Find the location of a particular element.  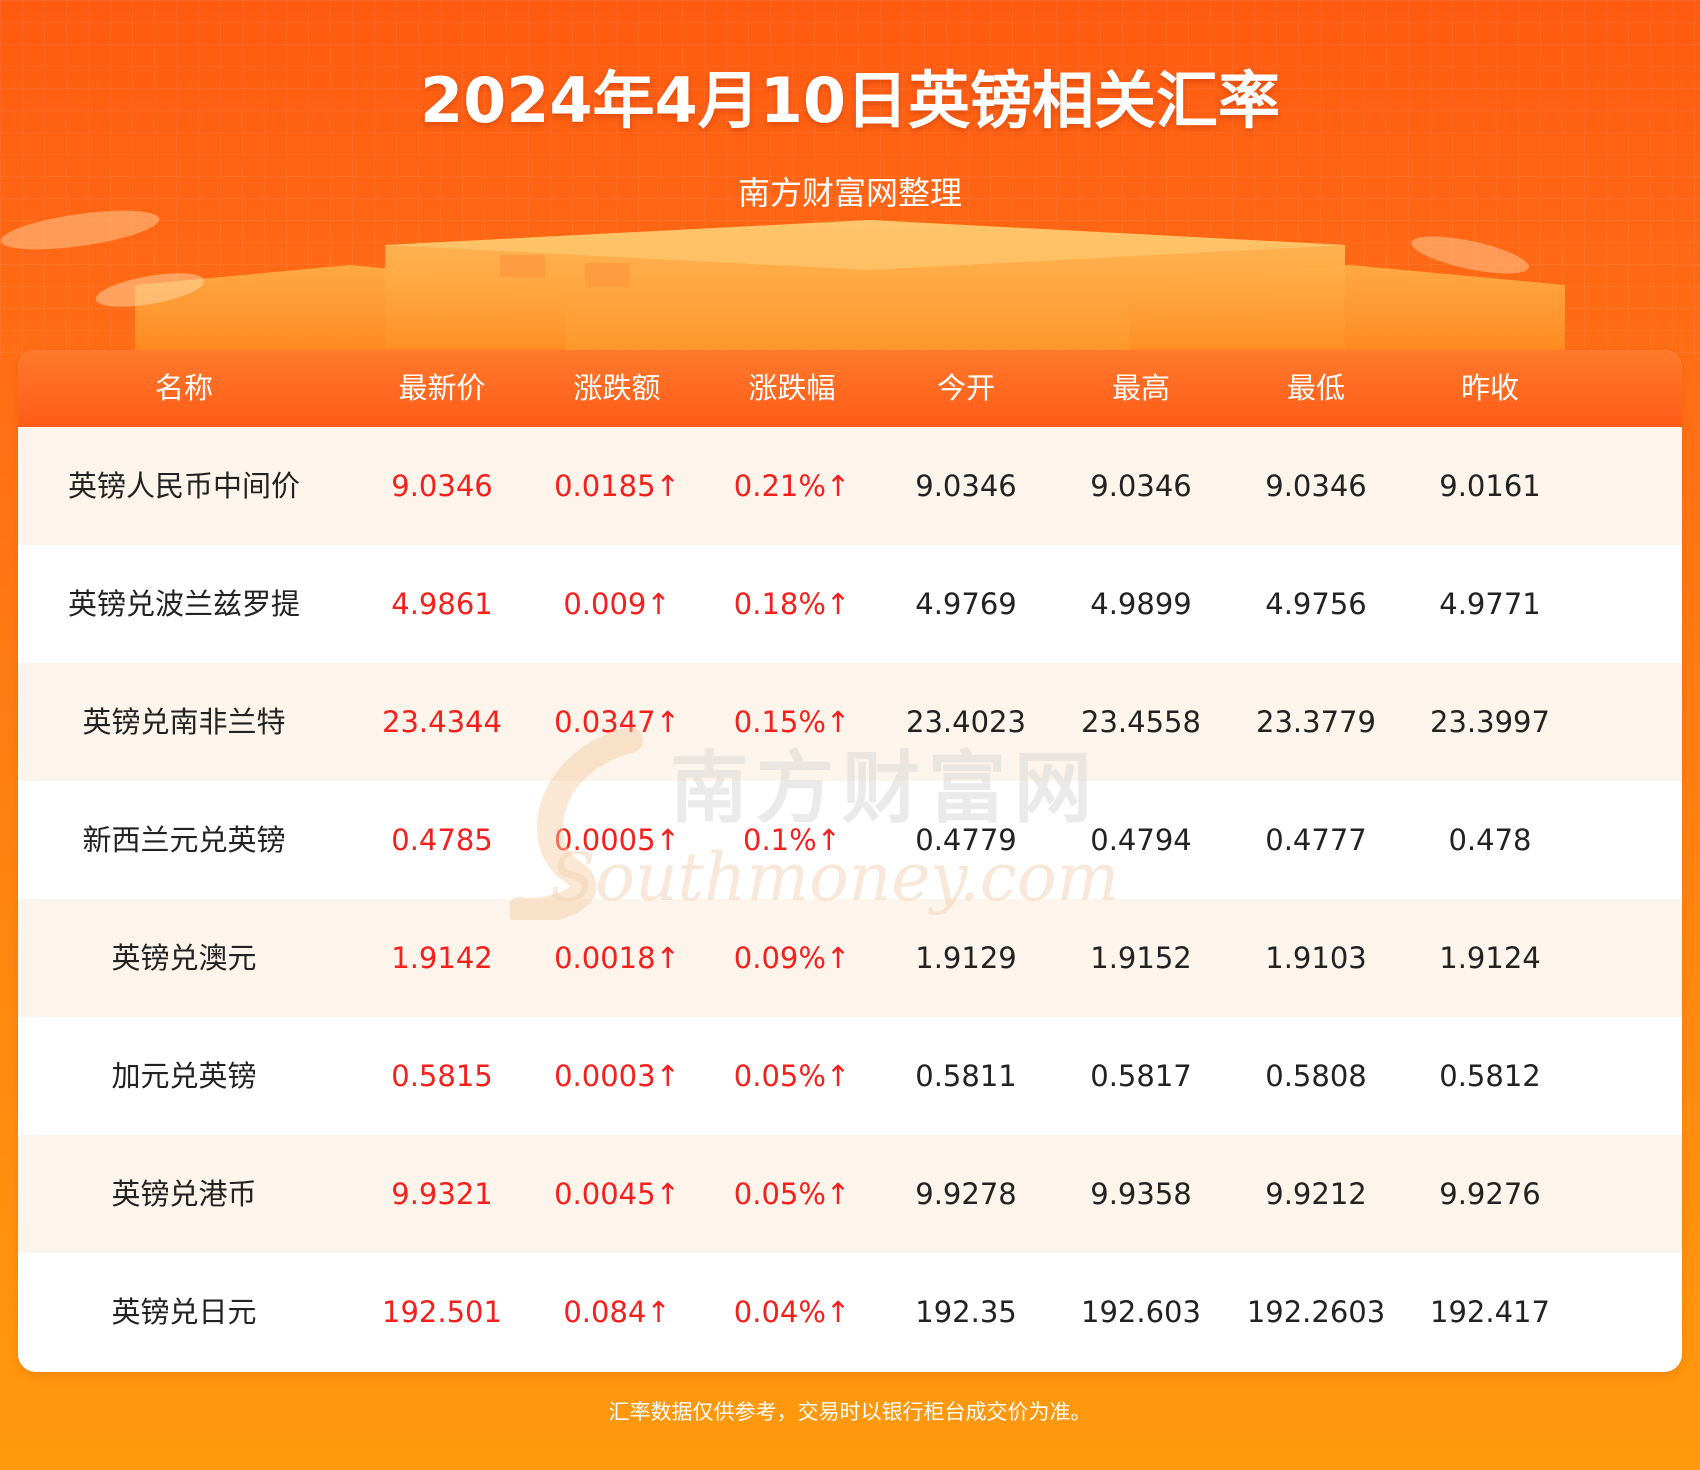

cell-change: 0.0045↑ is located at coordinates (617, 1194).